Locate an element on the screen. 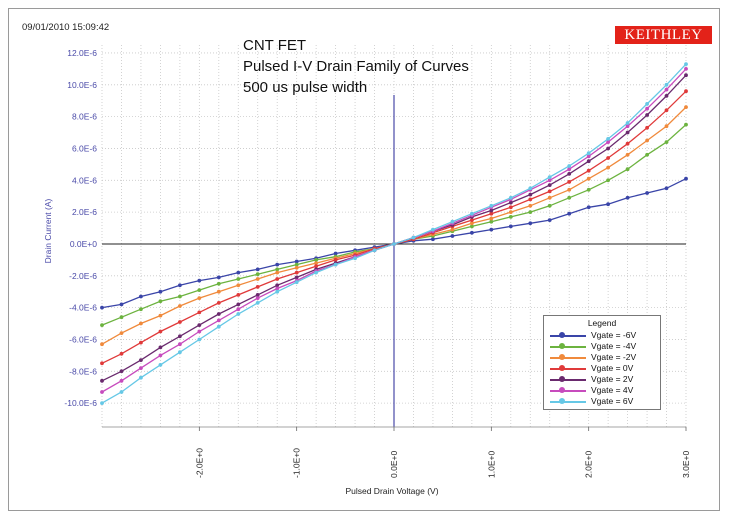 The width and height of the screenshot is (730, 519). legend-title: Legend is located at coordinates (602, 323).